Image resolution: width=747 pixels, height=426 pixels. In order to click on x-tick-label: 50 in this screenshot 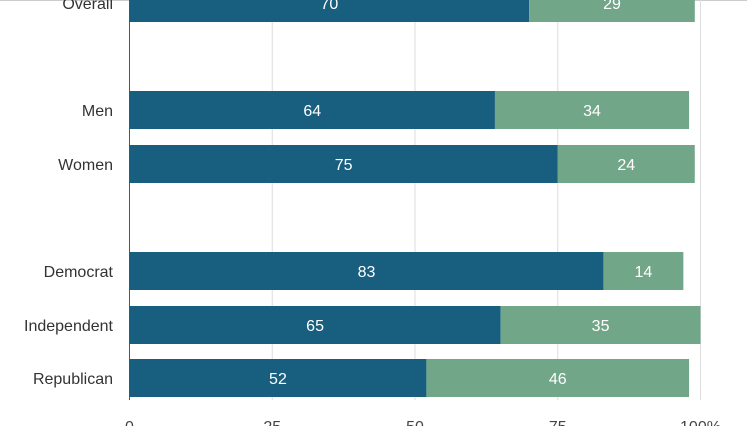, I will do `click(415, 422)`.